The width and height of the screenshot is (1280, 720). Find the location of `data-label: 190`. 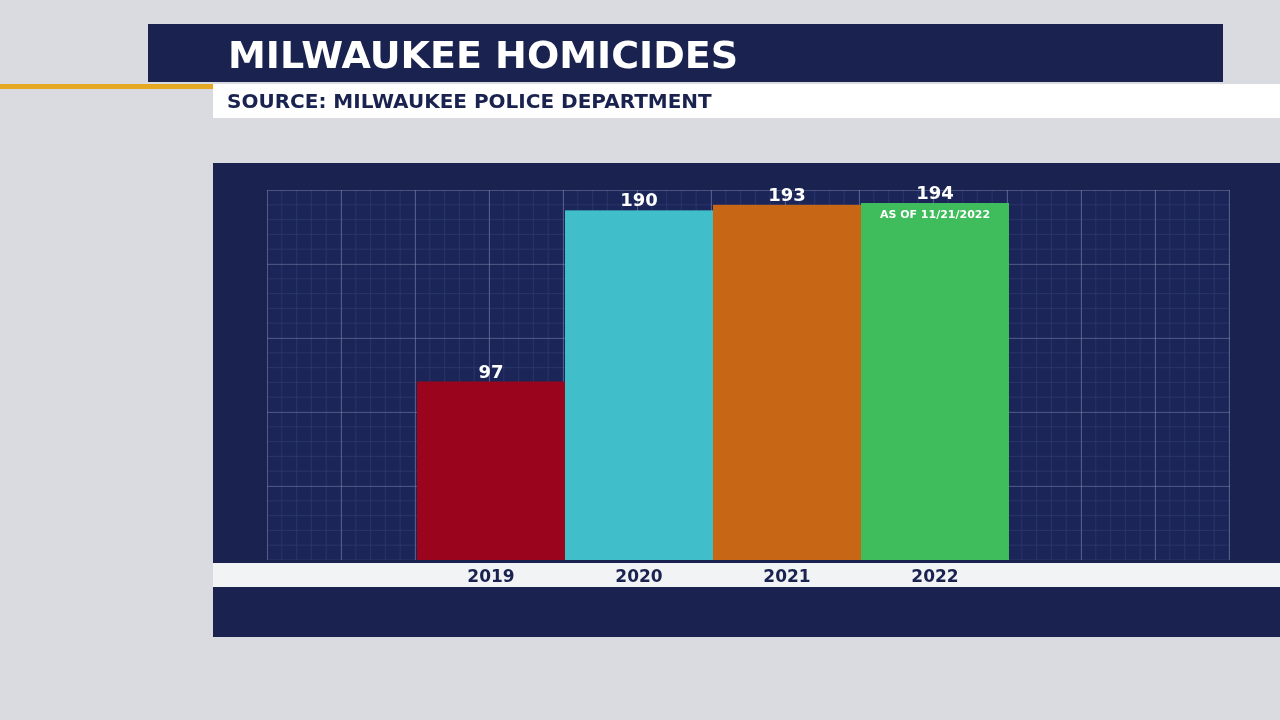

data-label: 190 is located at coordinates (639, 200).